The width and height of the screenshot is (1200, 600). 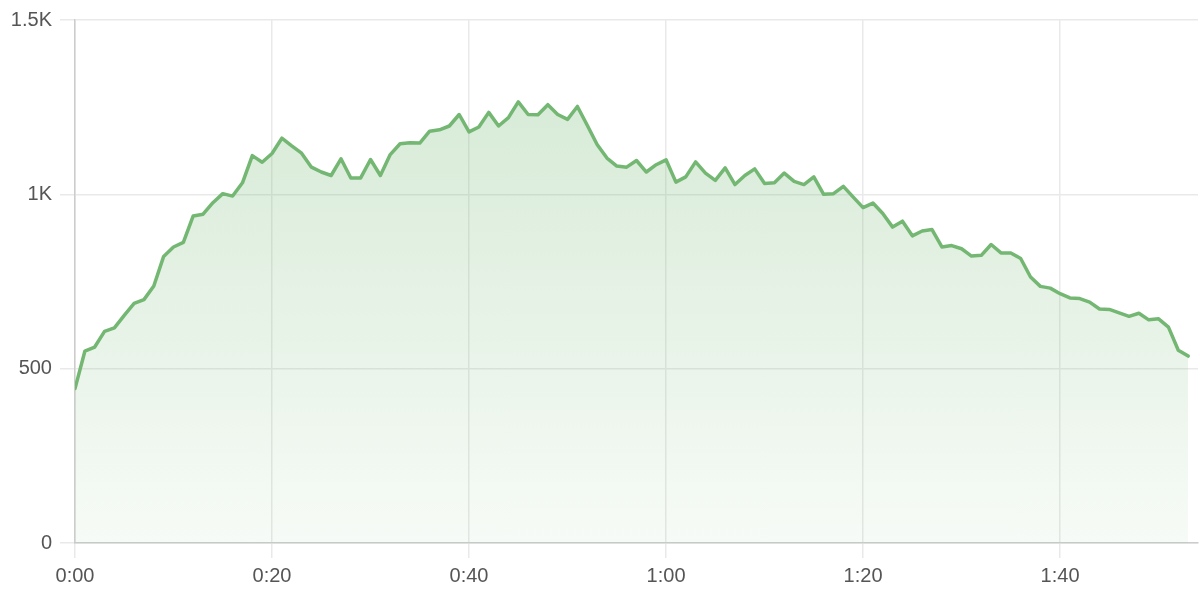 I want to click on x-tick-label: 1:00, so click(x=666, y=574).